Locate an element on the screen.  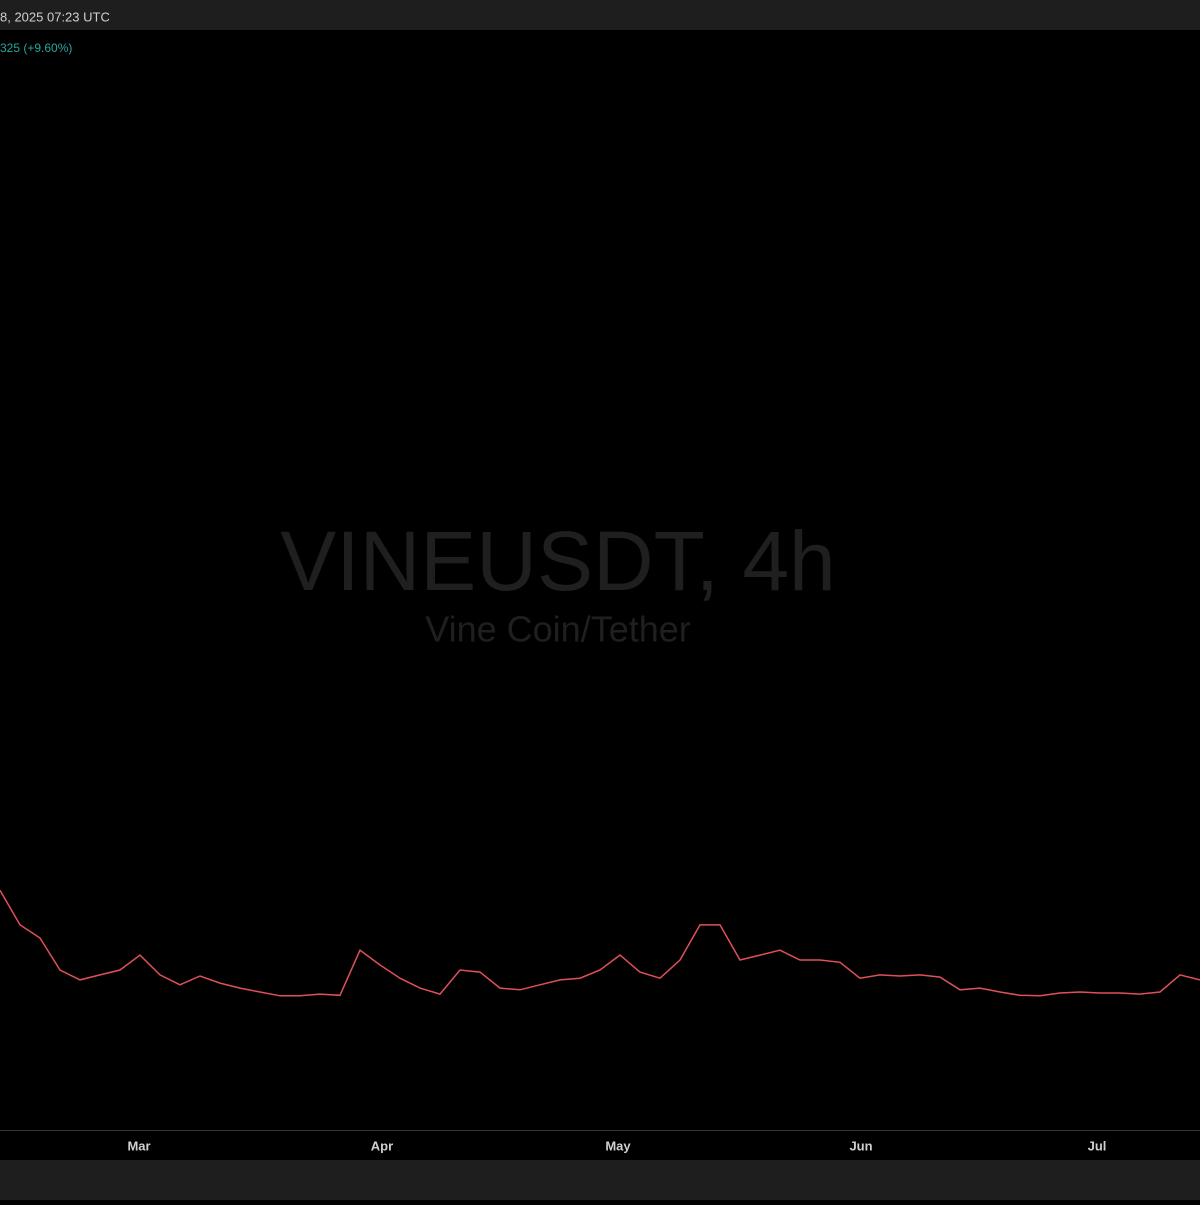
top-bar is located at coordinates (600, 15).